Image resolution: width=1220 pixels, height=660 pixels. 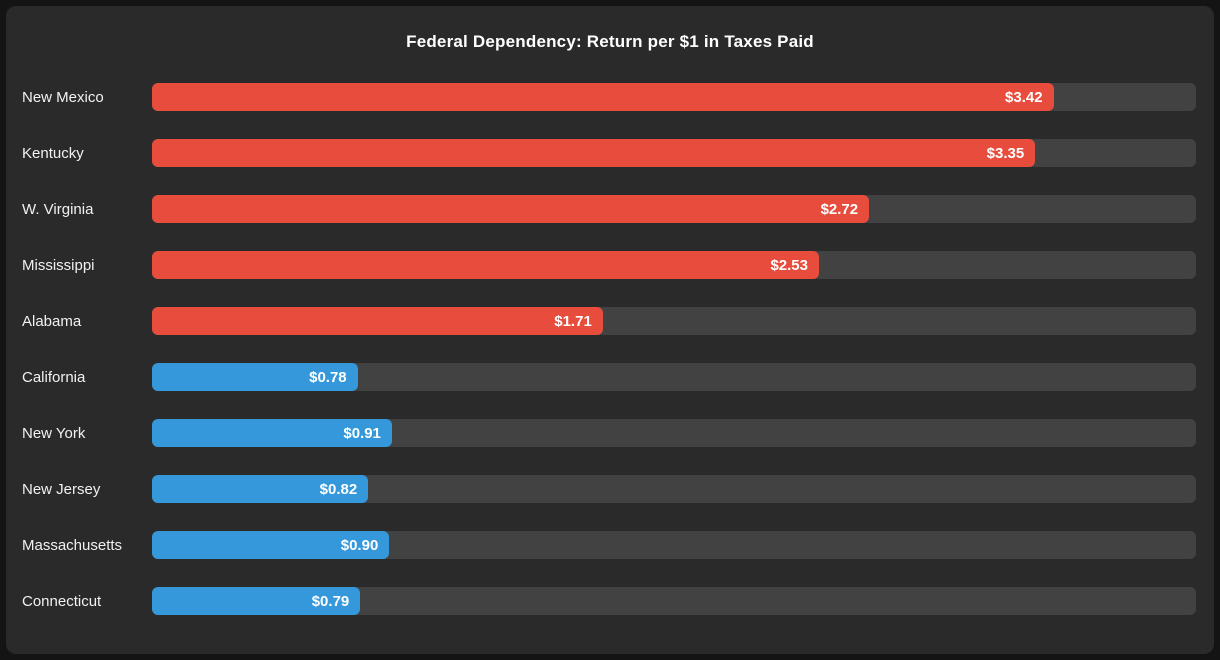 I want to click on category-label: Massachusetts, so click(x=72, y=545).